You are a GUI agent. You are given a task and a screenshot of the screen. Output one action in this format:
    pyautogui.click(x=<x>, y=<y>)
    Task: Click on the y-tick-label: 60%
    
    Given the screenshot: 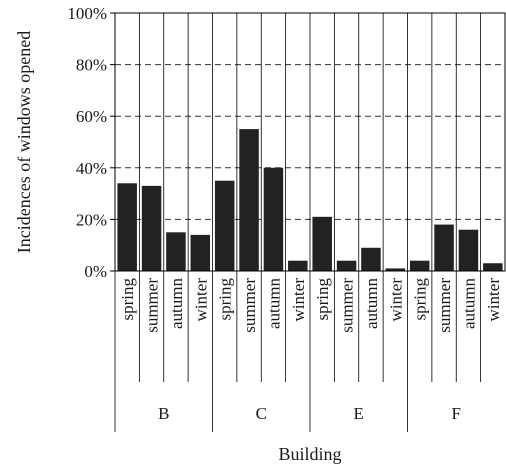 What is the action you would take?
    pyautogui.click(x=91, y=116)
    